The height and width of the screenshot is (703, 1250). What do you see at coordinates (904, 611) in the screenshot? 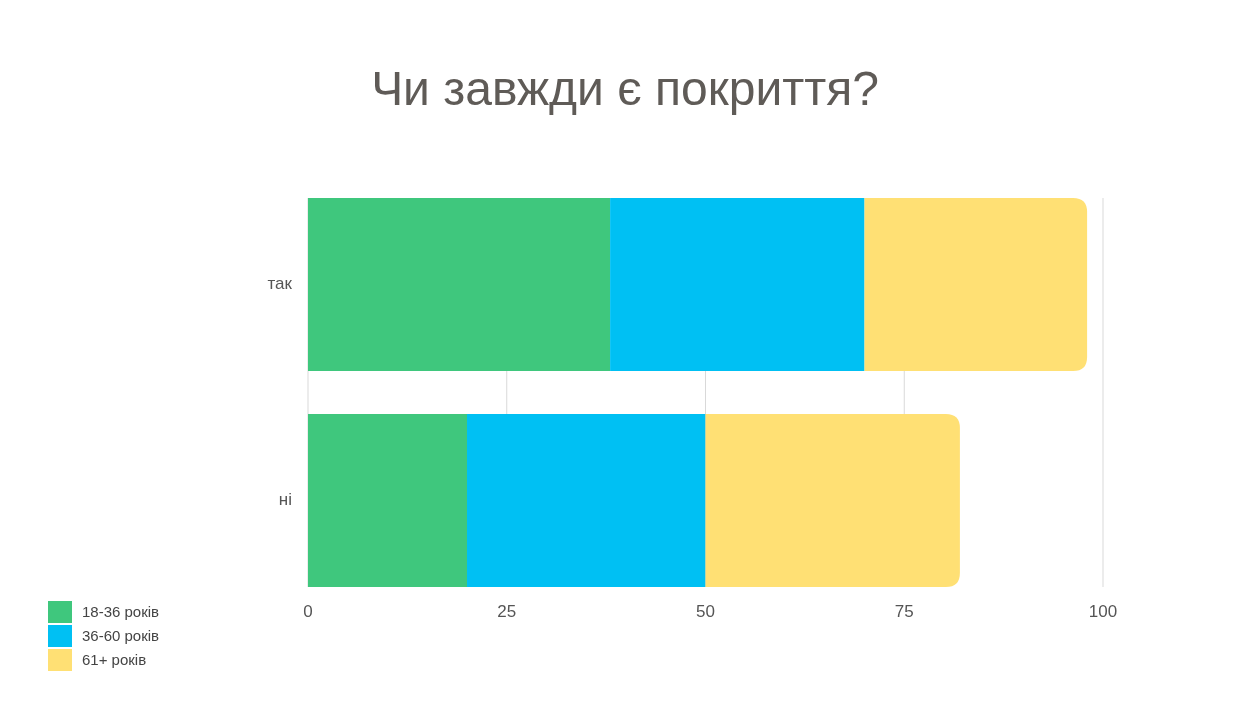
I see `x-tick-label: 75` at bounding box center [904, 611].